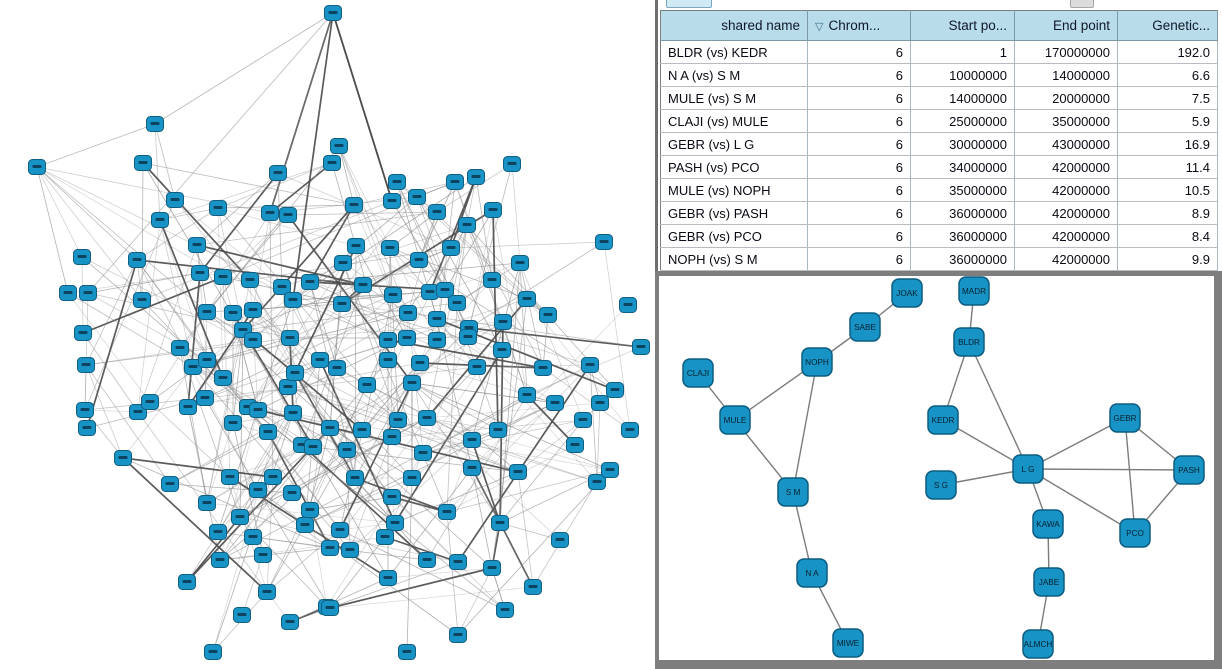 The height and width of the screenshot is (669, 1222). What do you see at coordinates (1028, 469) in the screenshot?
I see `subnetwork-node-l-g: L G` at bounding box center [1028, 469].